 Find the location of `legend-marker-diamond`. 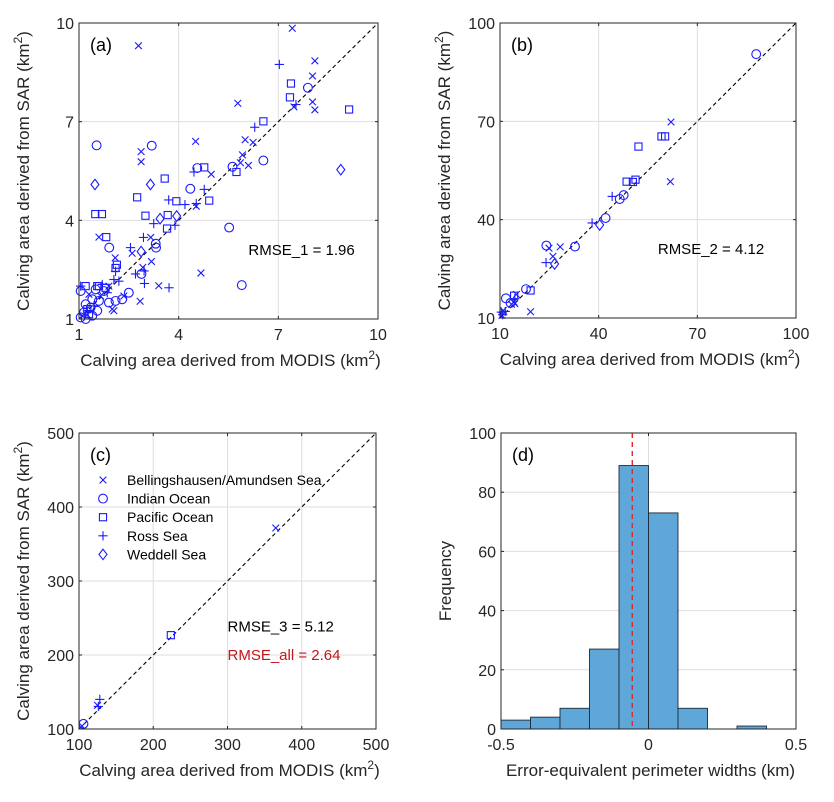

legend-marker-diamond is located at coordinates (103, 554).